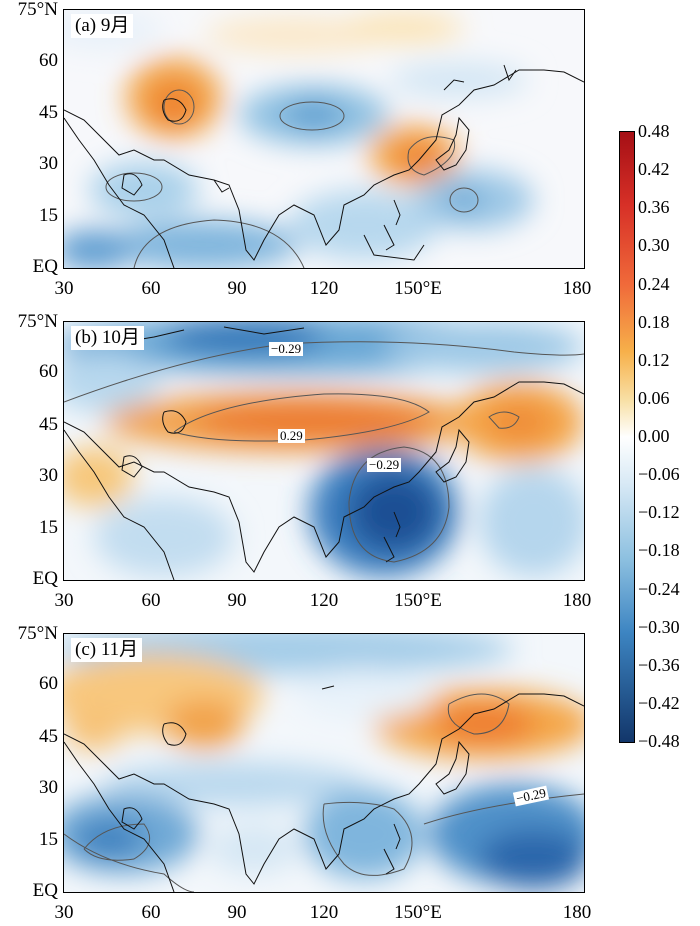 This screenshot has height=926, width=700. What do you see at coordinates (654, 321) in the screenshot?
I see `colorbar-label: 0.18` at bounding box center [654, 321].